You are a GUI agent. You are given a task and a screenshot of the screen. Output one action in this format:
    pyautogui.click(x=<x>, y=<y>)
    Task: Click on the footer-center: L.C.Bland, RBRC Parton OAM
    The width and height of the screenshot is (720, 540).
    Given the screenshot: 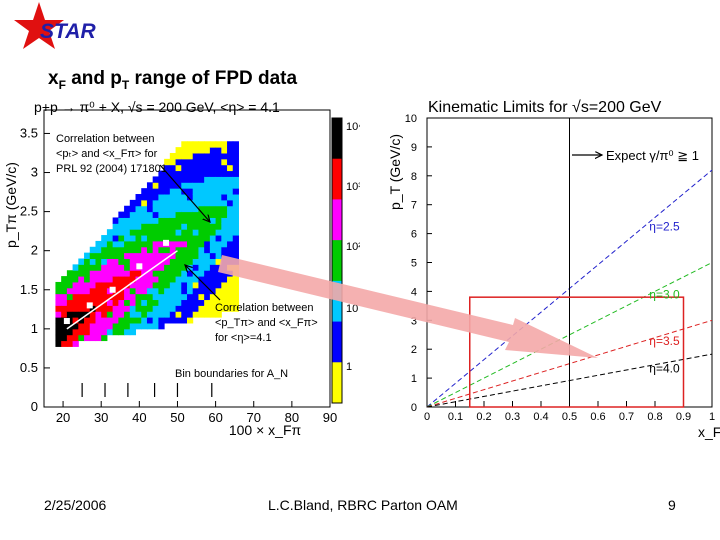 What is the action you would take?
    pyautogui.click(x=363, y=505)
    